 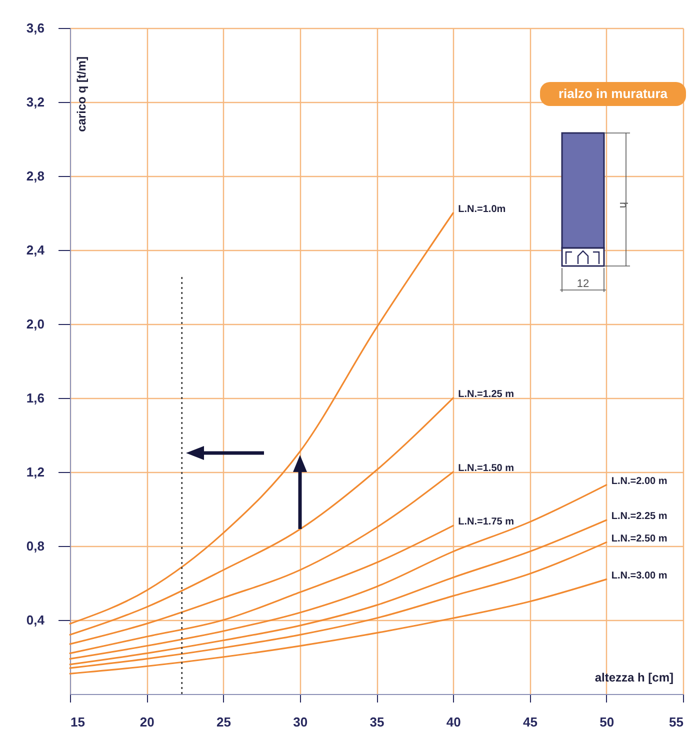 I want to click on x-tick-label: 15, so click(x=77, y=722).